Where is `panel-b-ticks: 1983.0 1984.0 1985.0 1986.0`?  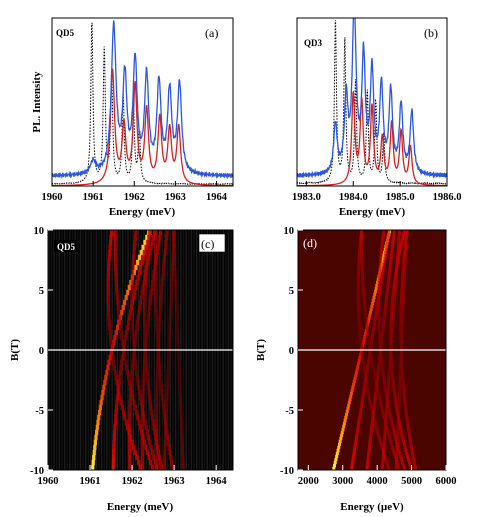
panel-b-ticks: 1983.0 1984.0 1985.0 1986.0 is located at coordinates (376, 192).